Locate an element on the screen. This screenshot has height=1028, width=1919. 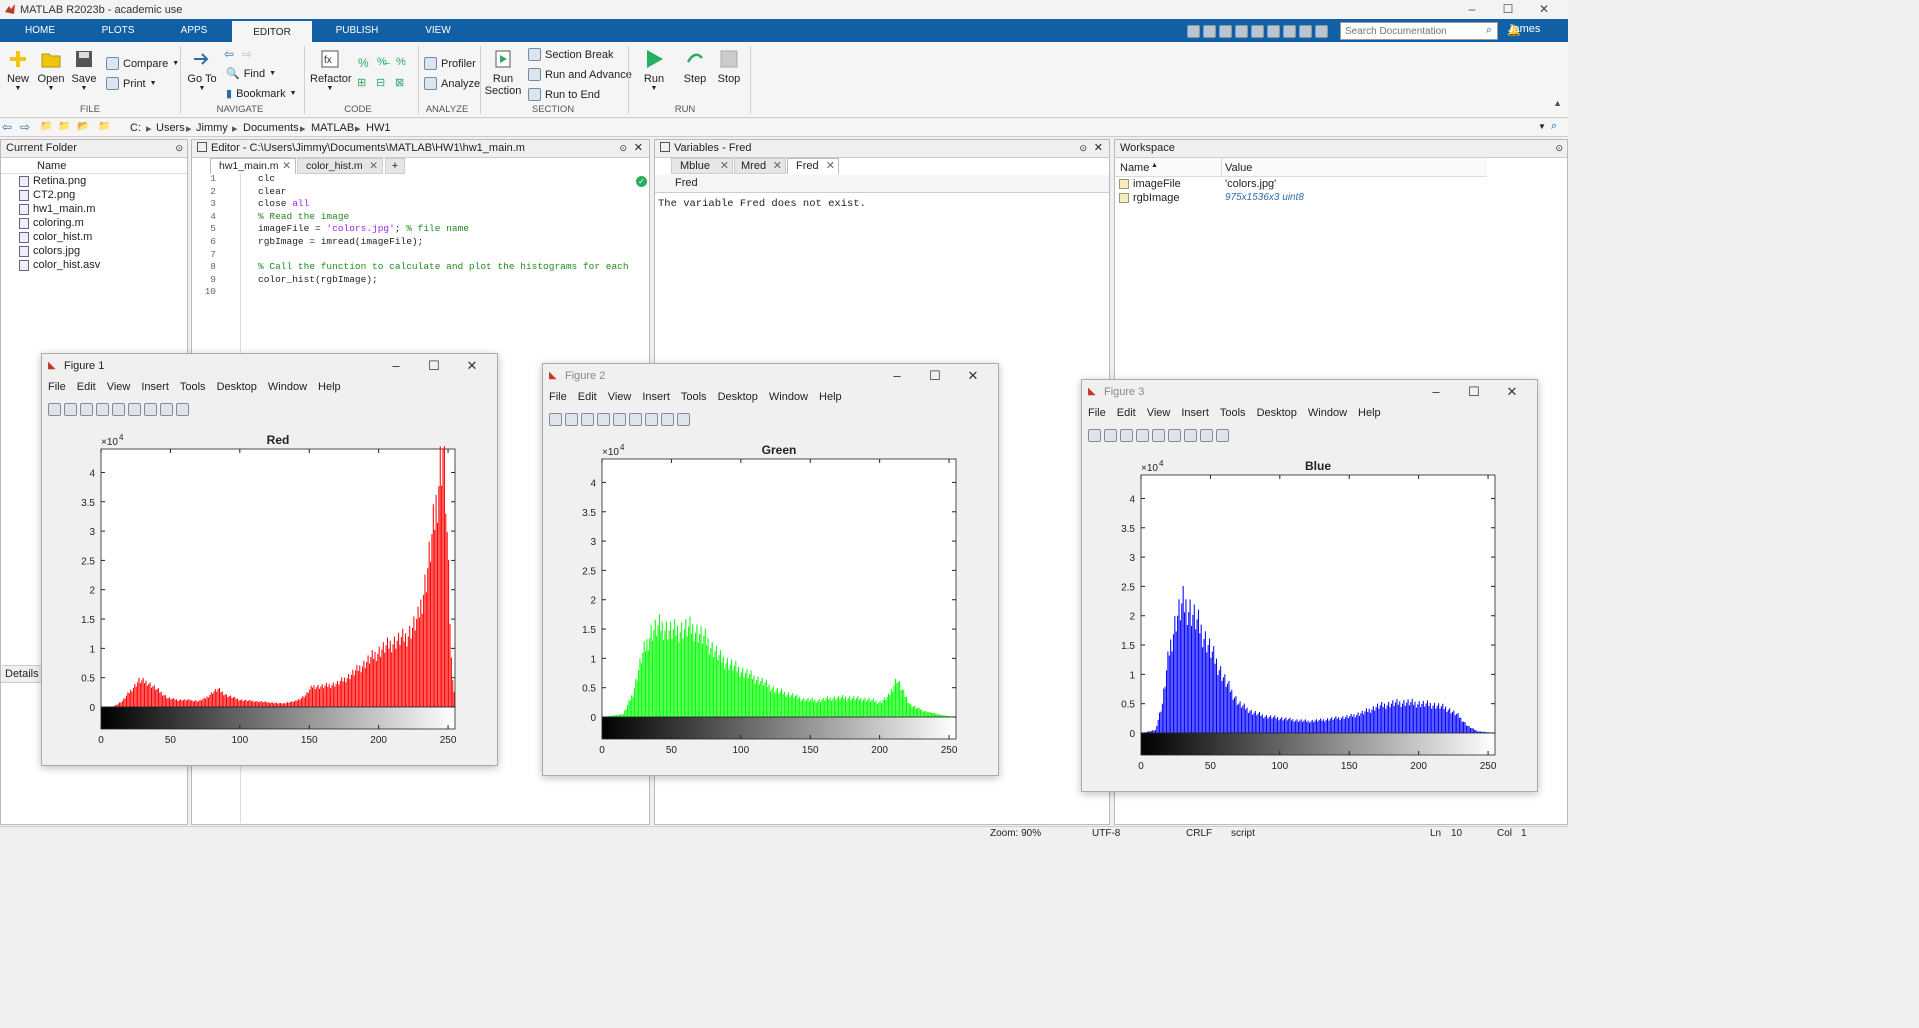
step-button: Step is located at coordinates (695, 66).